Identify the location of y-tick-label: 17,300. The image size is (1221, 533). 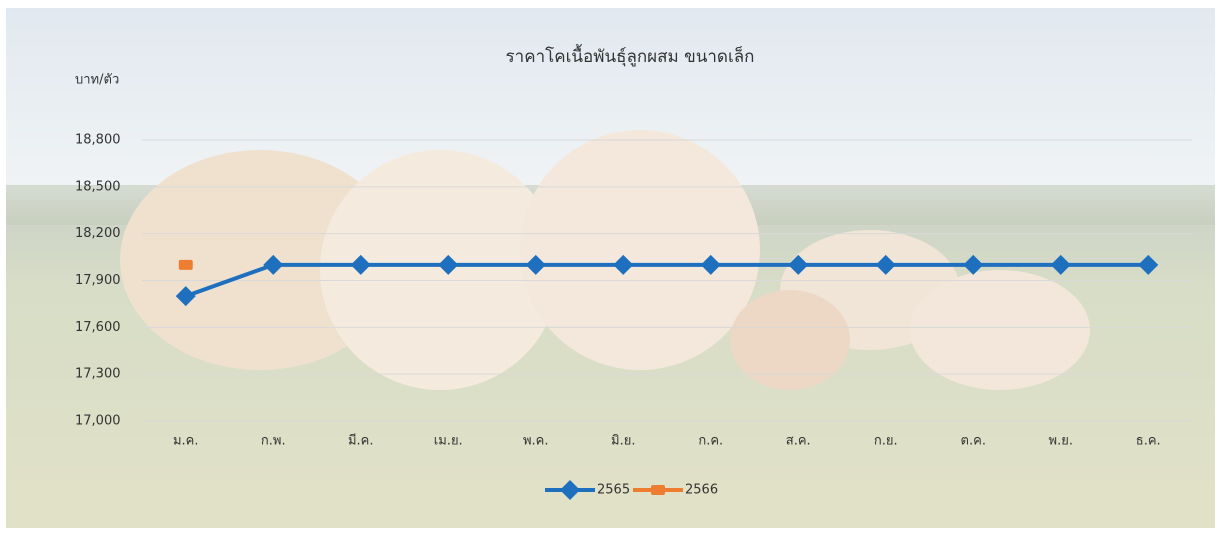
(98, 374).